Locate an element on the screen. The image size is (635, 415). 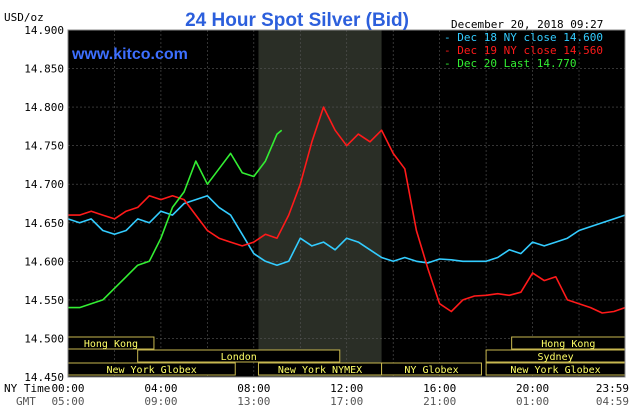
session-label: London is located at coordinates (239, 357).